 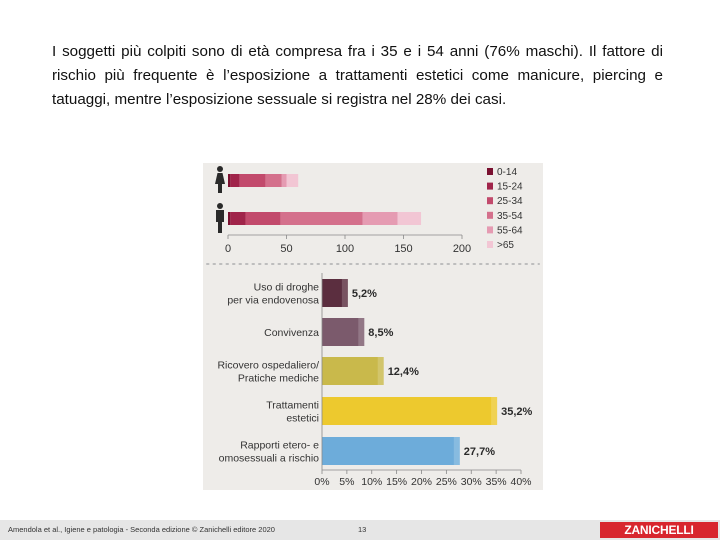 What do you see at coordinates (321, 482) in the screenshot?
I see `risk-axis-tick-label: 0%` at bounding box center [321, 482].